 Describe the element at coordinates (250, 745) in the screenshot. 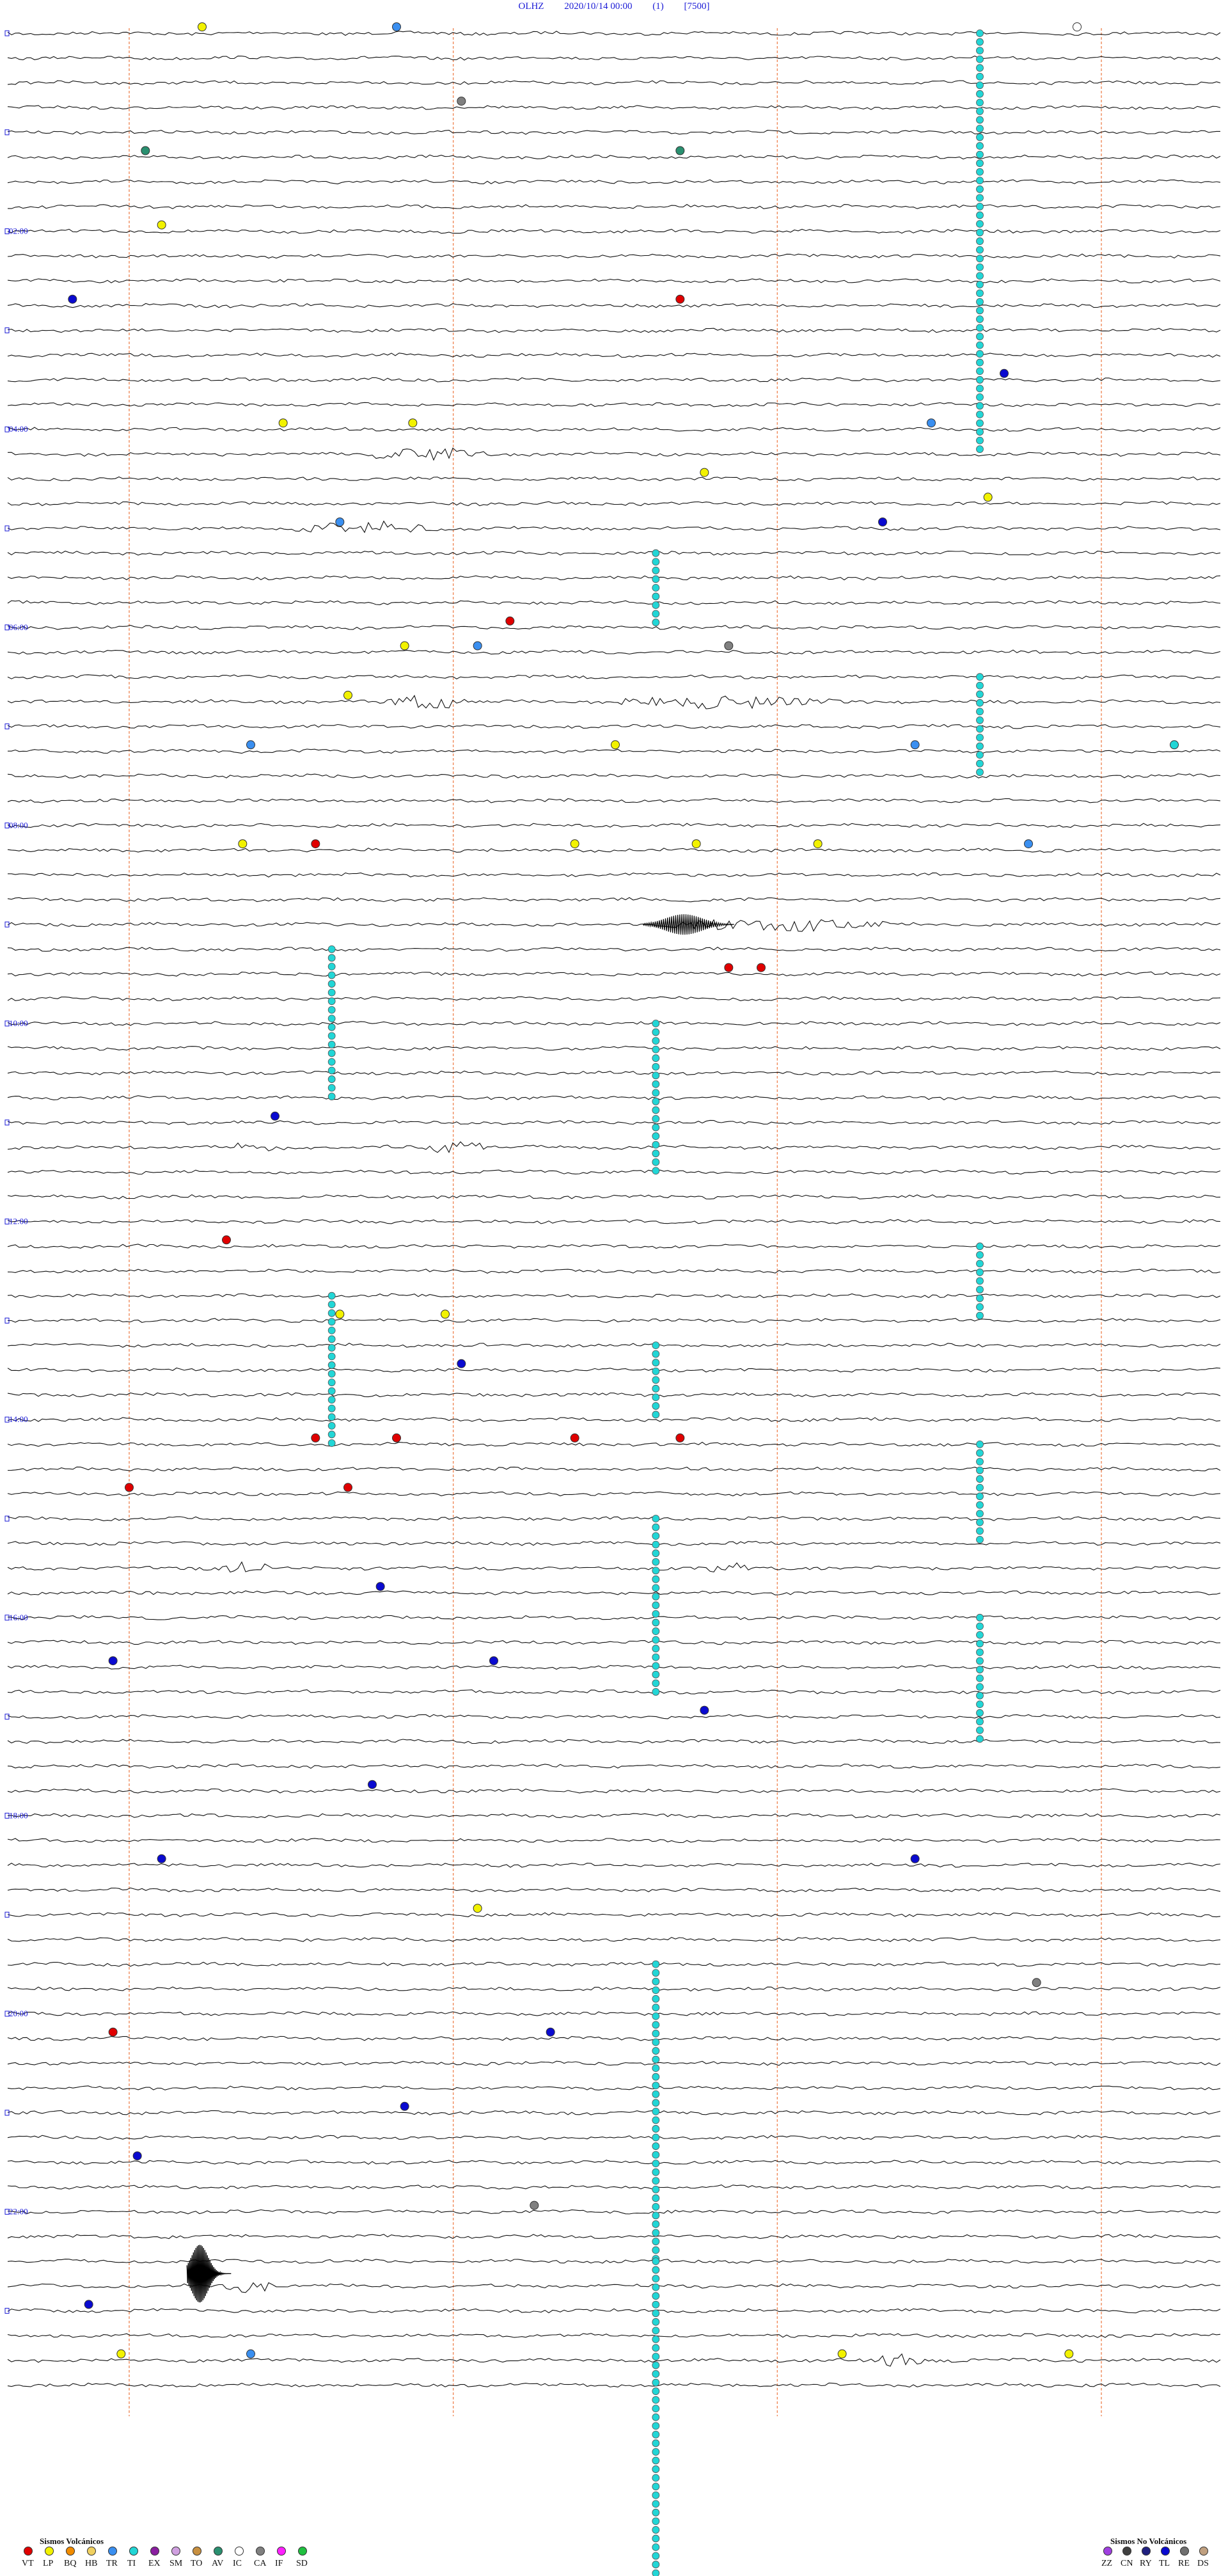

I see `event-marker-tr` at that location.